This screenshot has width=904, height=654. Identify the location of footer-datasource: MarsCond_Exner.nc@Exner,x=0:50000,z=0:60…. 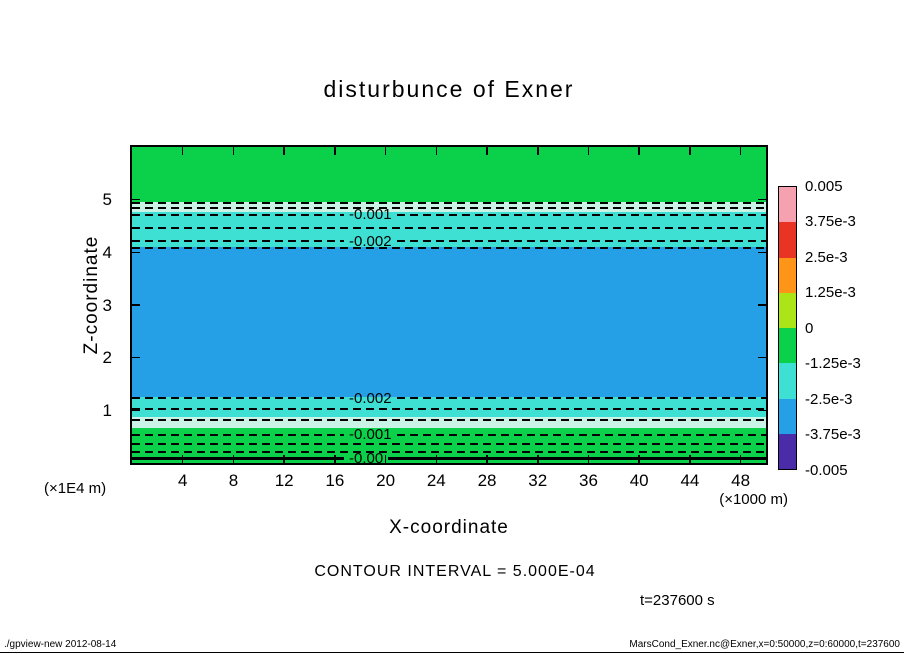
(764, 644).